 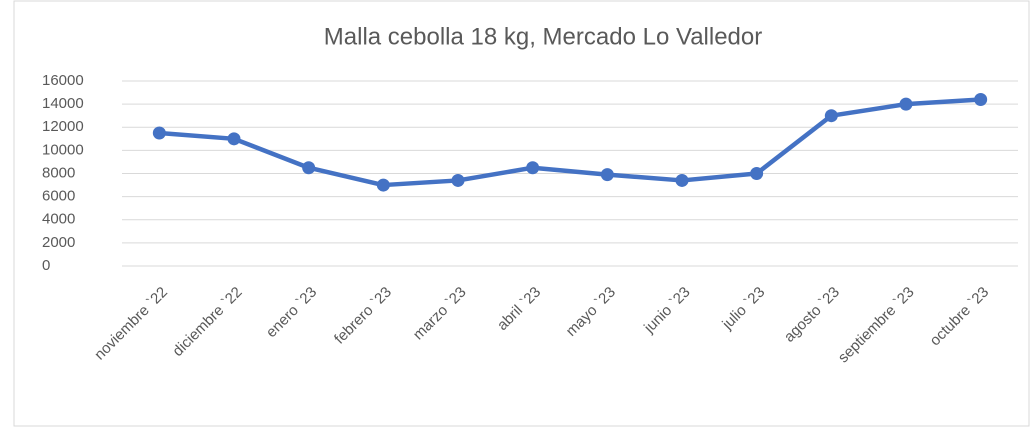 What do you see at coordinates (58, 196) in the screenshot?
I see `y-tick-label: 6000` at bounding box center [58, 196].